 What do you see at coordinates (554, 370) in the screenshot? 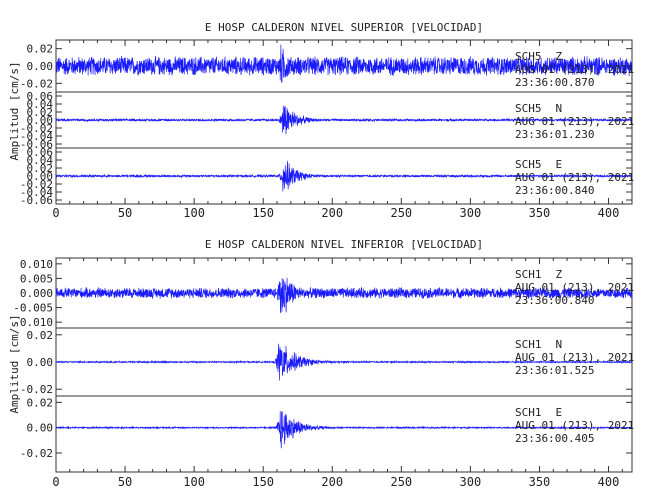
I see `channel-start-time: 23:36:01.525` at bounding box center [554, 370].